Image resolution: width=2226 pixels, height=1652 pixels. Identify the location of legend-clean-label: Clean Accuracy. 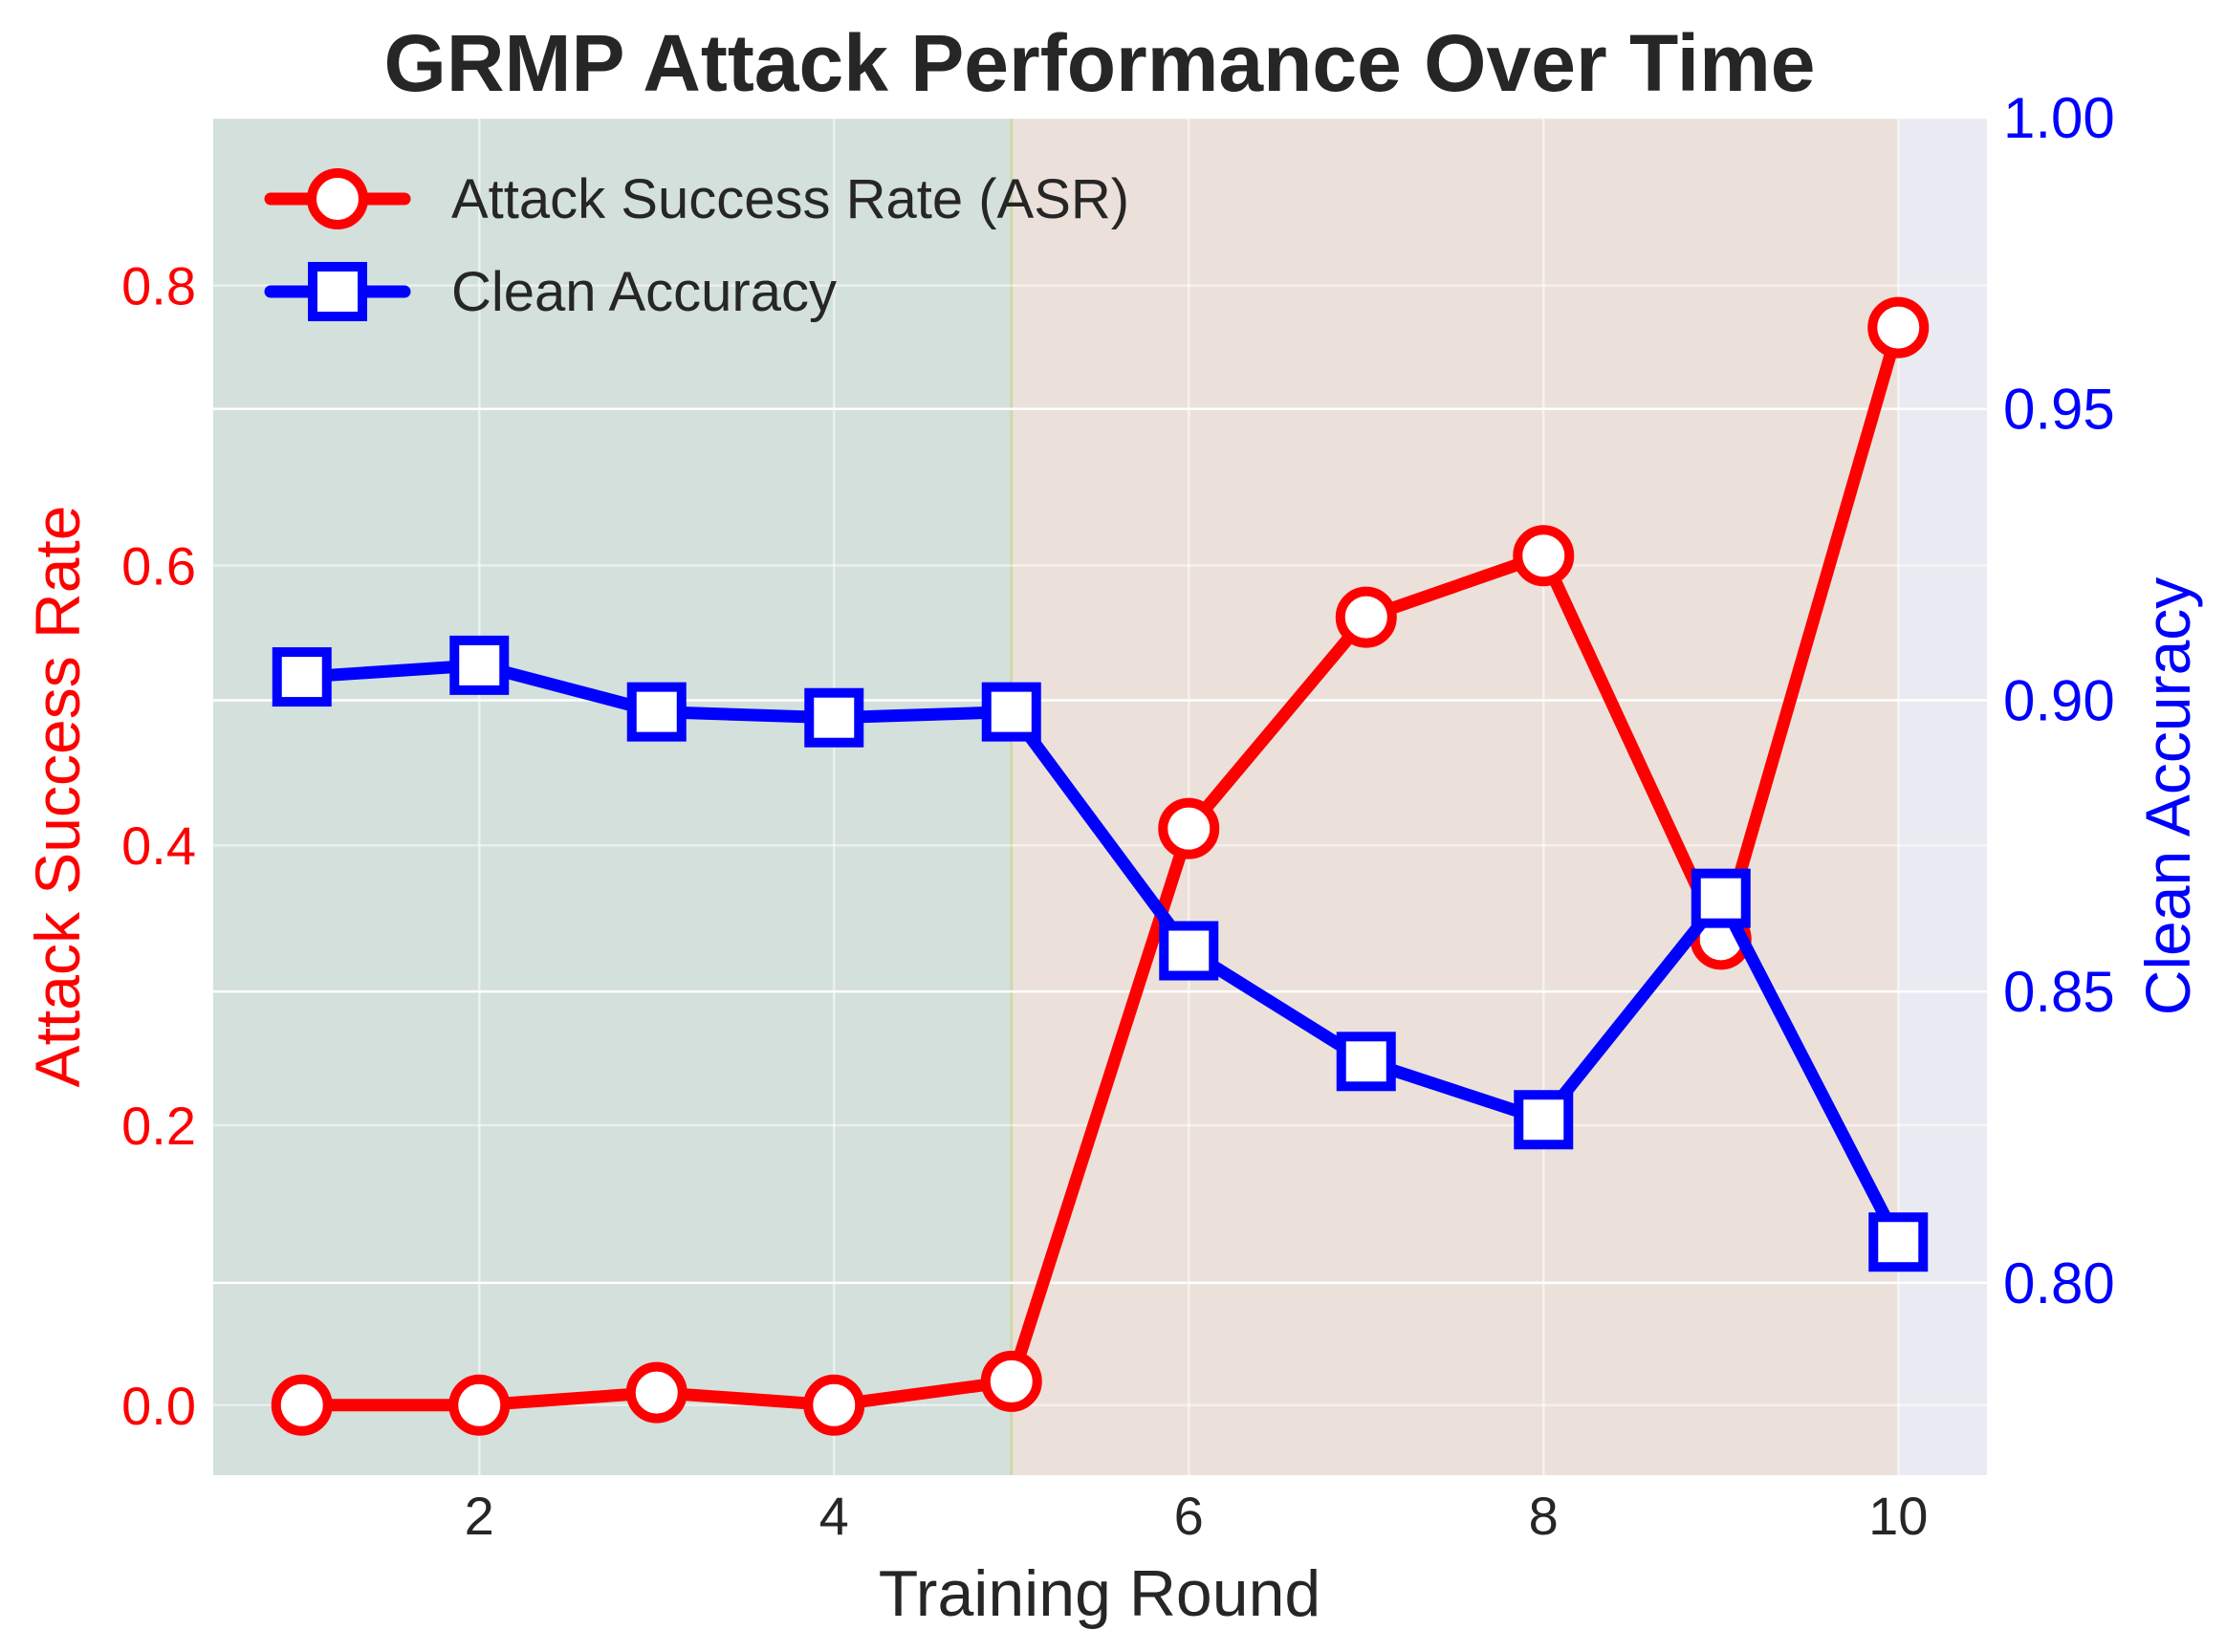
(644, 292).